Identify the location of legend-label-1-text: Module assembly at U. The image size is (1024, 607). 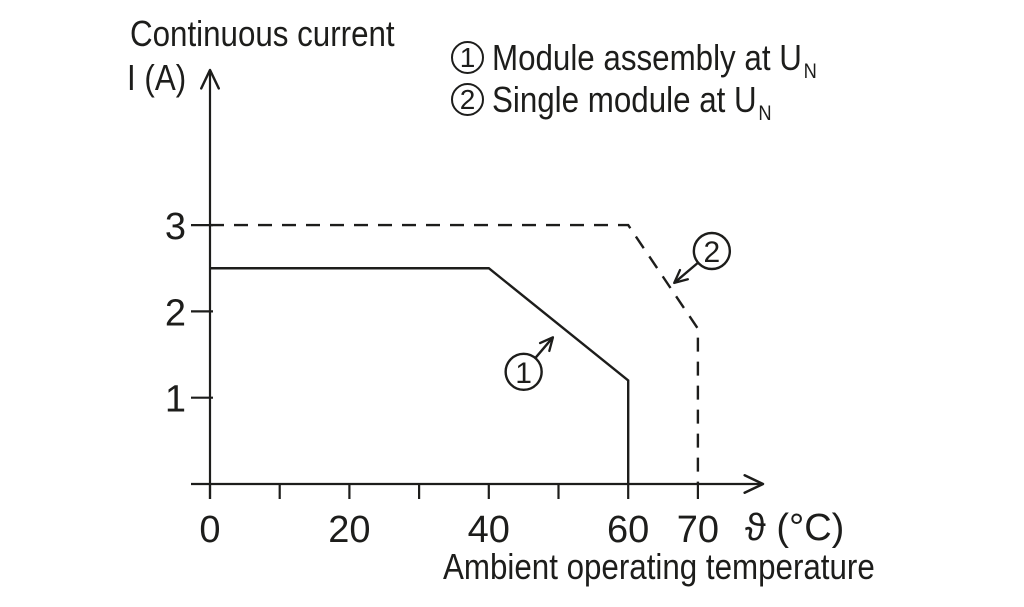
(647, 57).